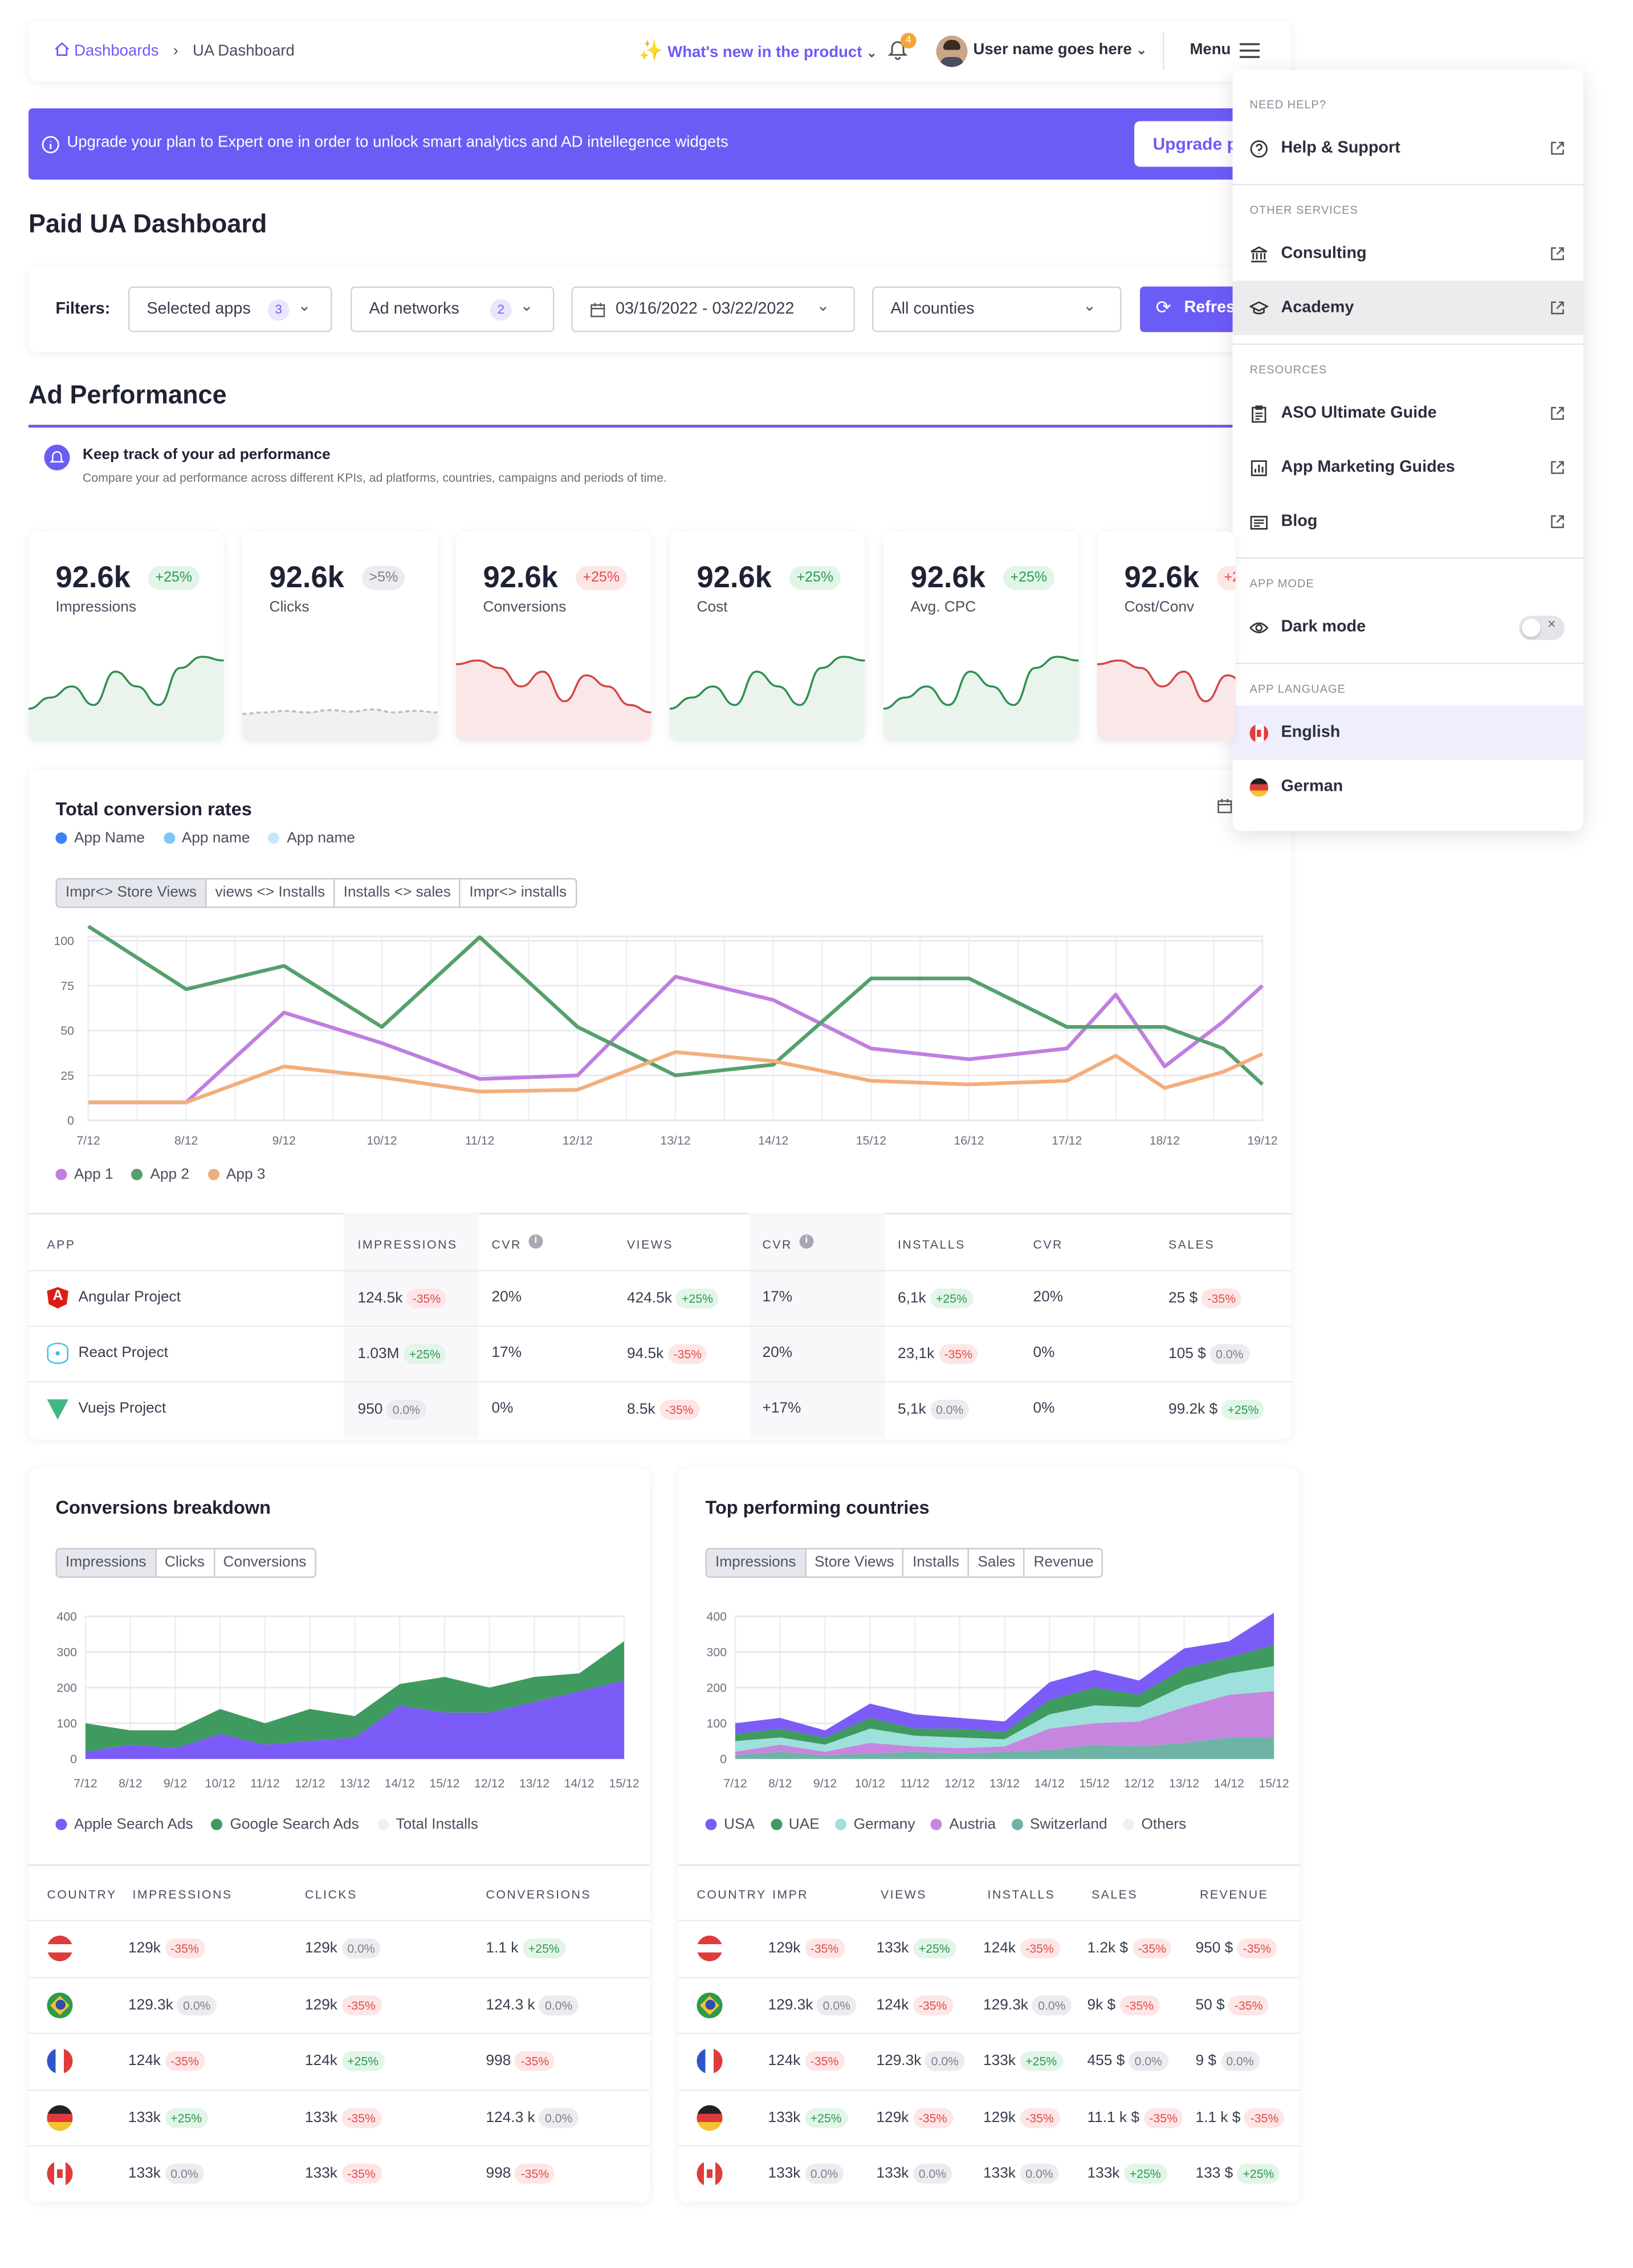  Describe the element at coordinates (659, 1213) in the screenshot. I see `divider` at that location.